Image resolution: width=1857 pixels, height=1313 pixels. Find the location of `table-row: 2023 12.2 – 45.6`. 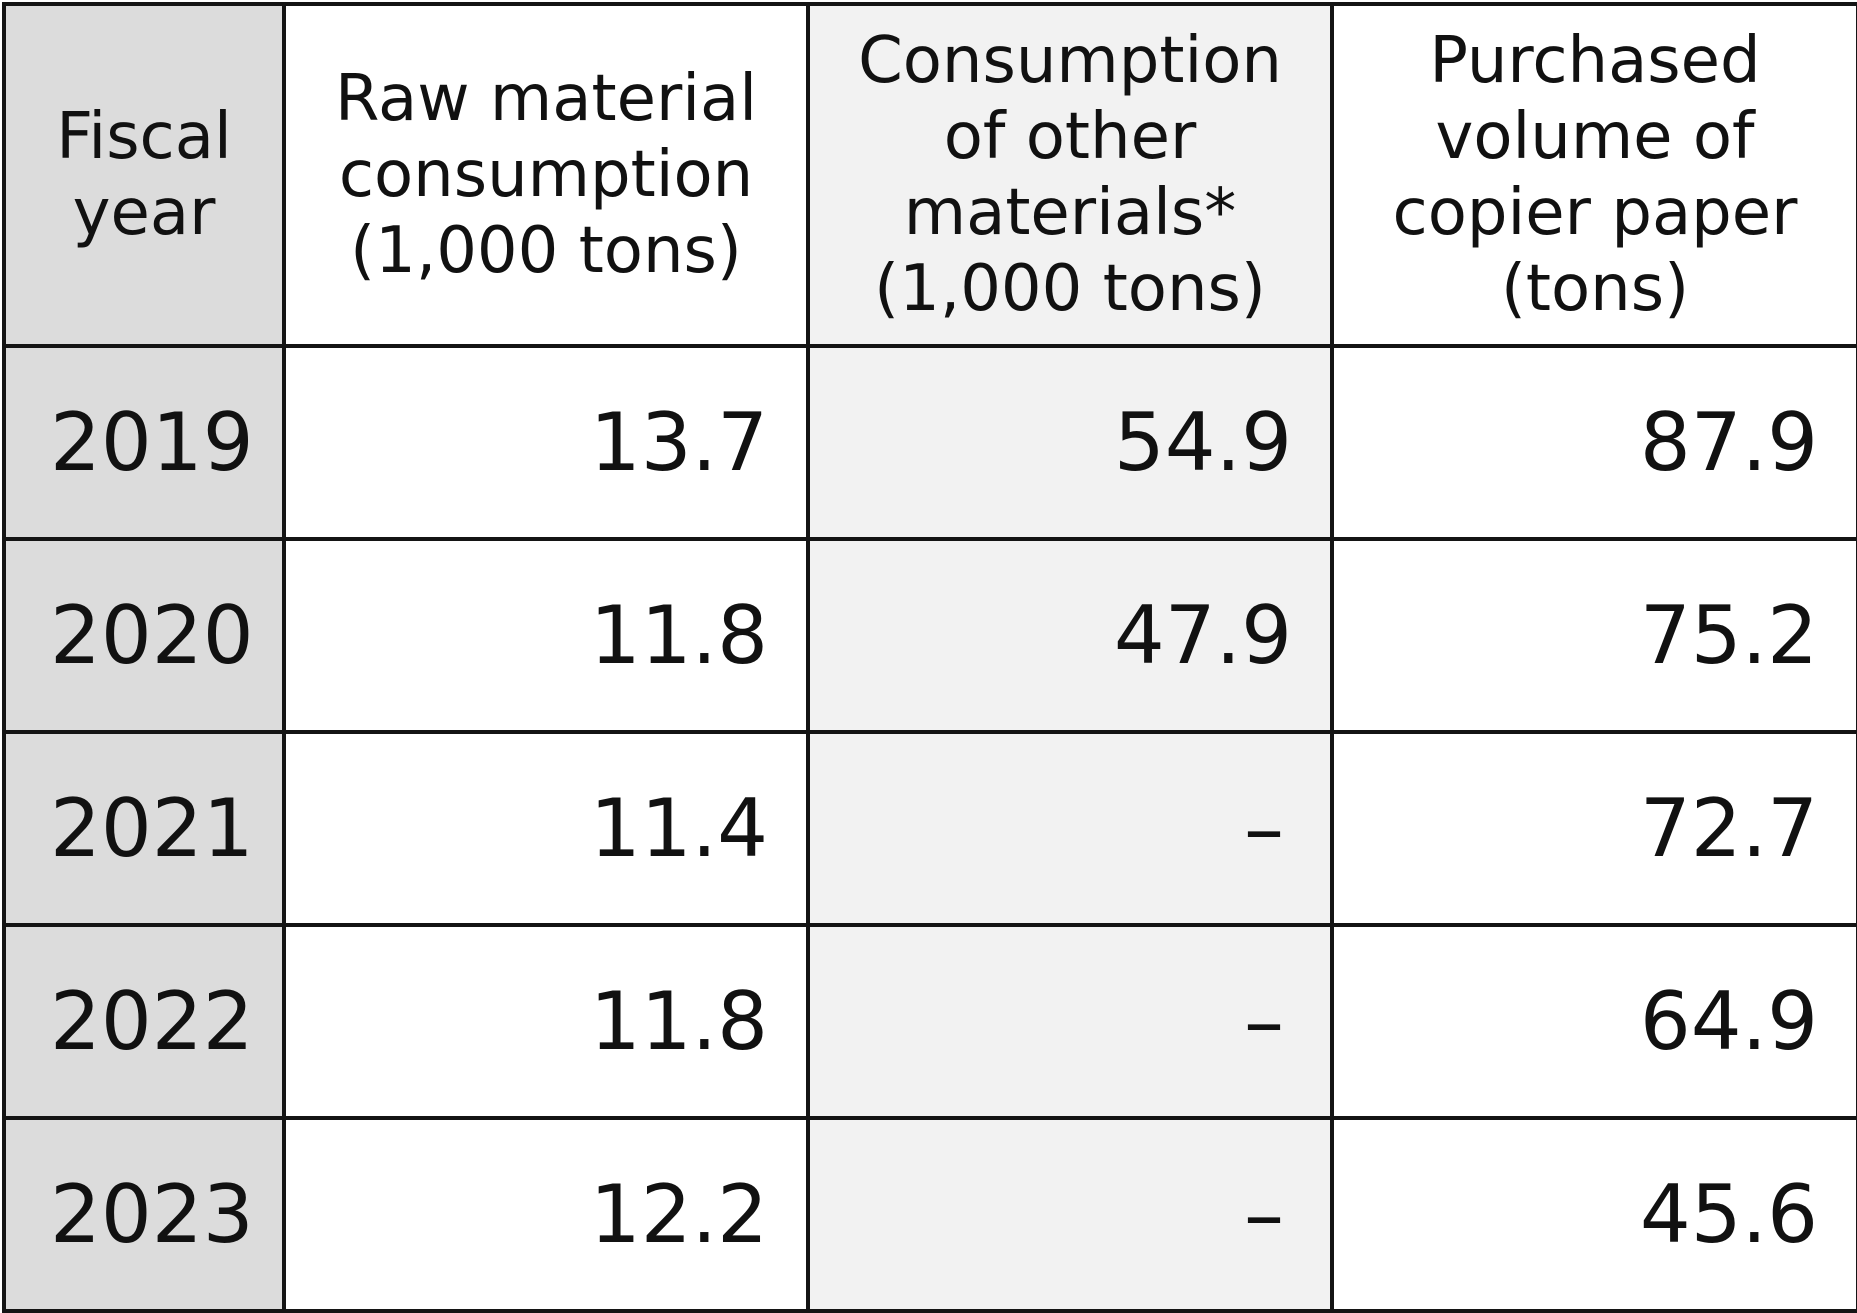

table-row: 2023 12.2 – 45.6 is located at coordinates (929, 1214).